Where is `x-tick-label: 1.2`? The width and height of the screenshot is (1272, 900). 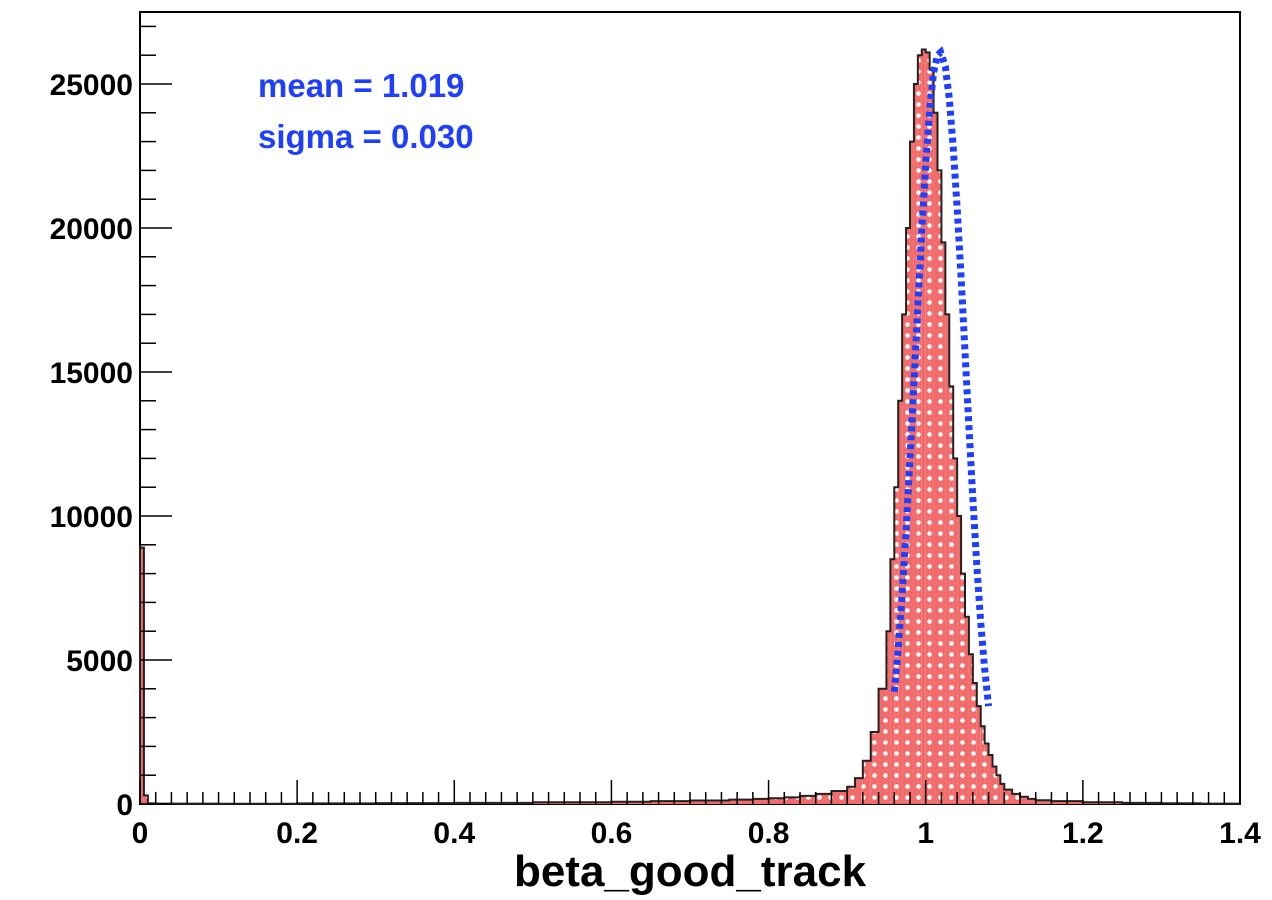
x-tick-label: 1.2 is located at coordinates (1083, 833).